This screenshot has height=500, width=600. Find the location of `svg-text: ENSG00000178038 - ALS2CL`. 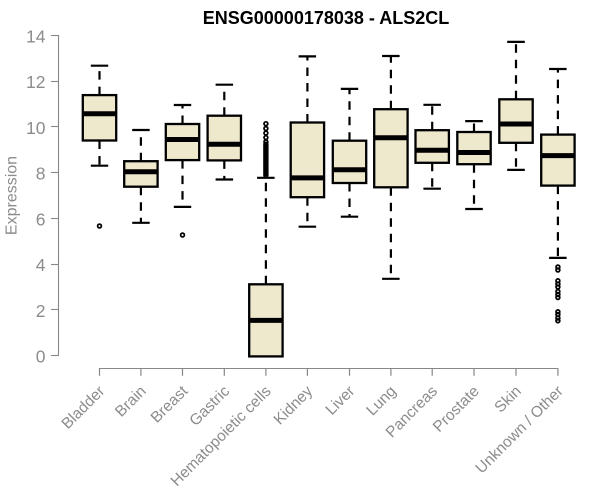

svg-text: ENSG00000178038 - ALS2CL is located at coordinates (326, 18).